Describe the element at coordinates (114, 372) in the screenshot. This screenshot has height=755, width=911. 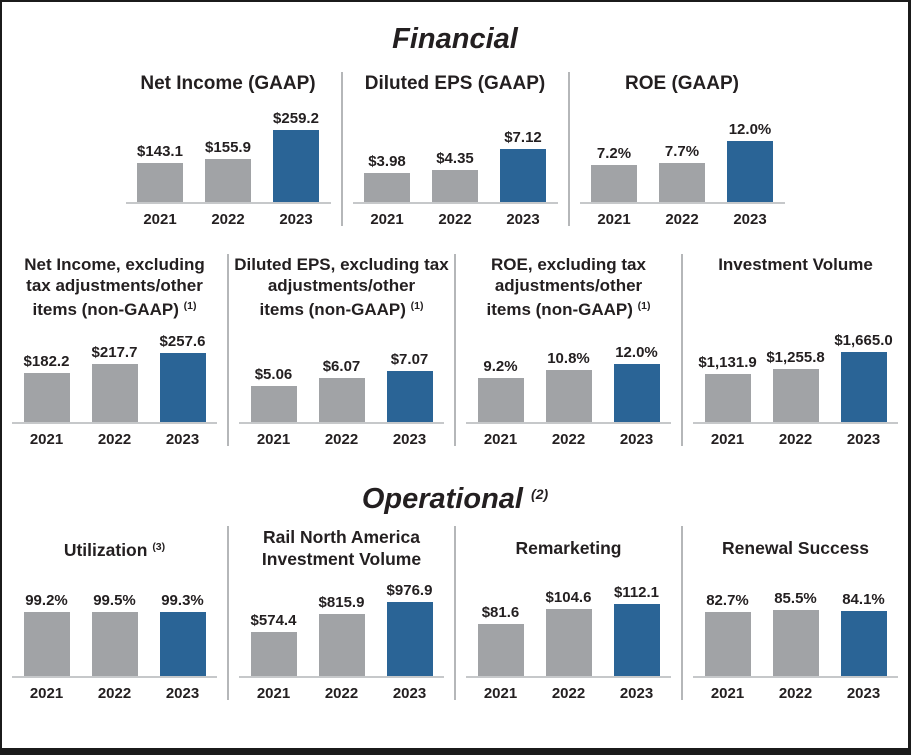
I see `bar-chart: $182.2 $217.7 $257.6` at that location.